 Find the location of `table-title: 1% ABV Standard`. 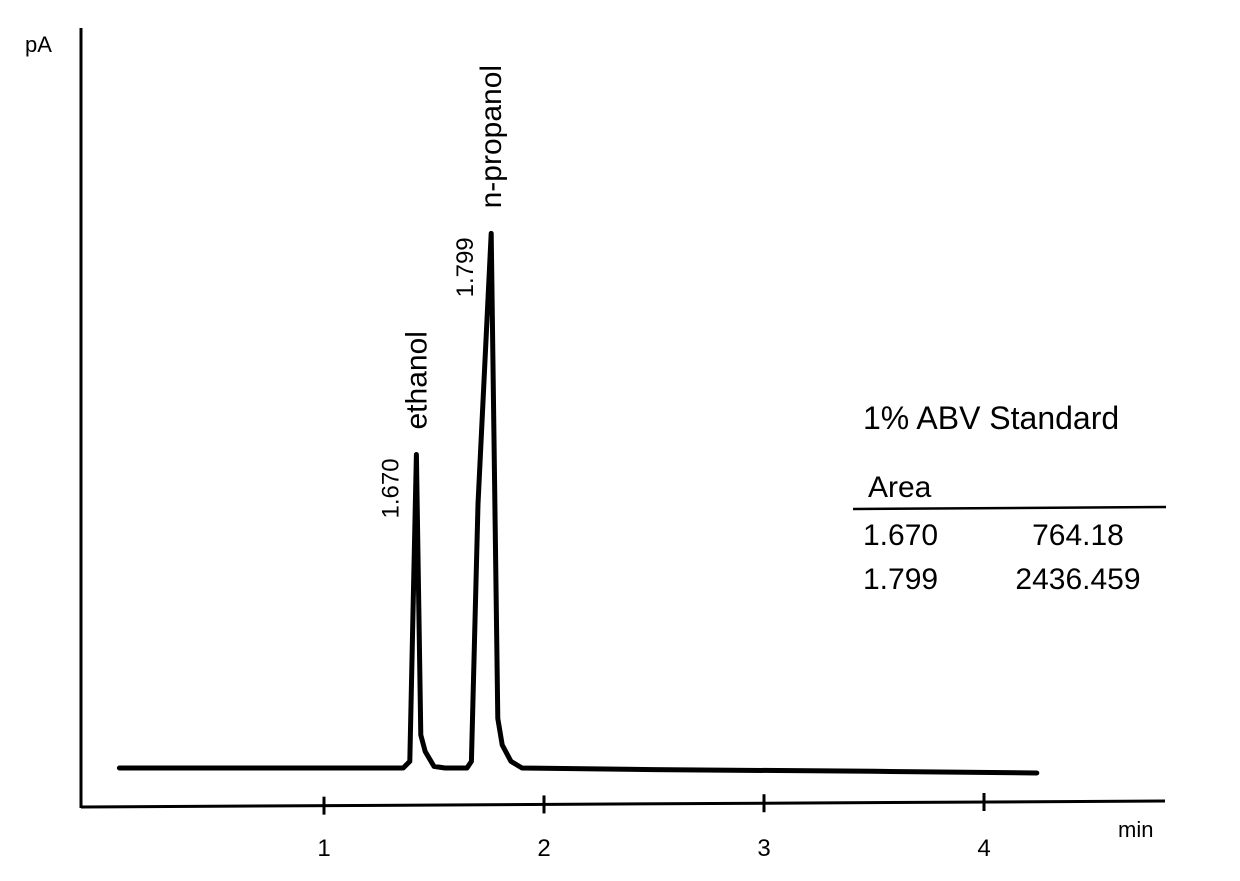

table-title: 1% ABV Standard is located at coordinates (991, 418).